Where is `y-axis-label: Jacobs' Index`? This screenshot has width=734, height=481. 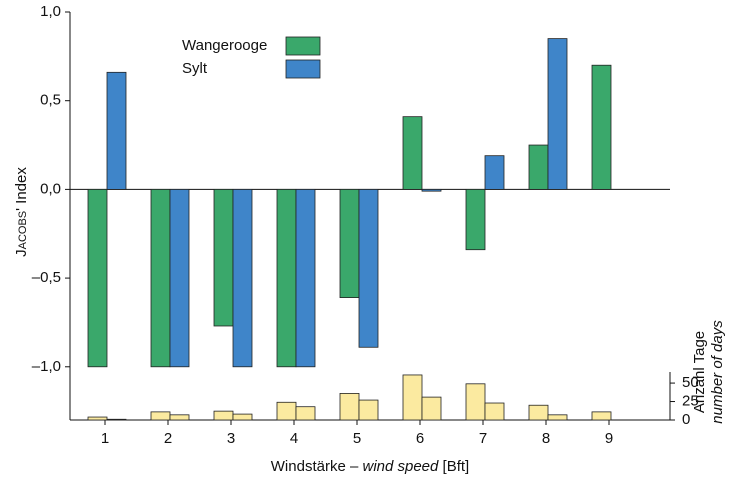 y-axis-label: Jacobs' Index is located at coordinates (21, 212).